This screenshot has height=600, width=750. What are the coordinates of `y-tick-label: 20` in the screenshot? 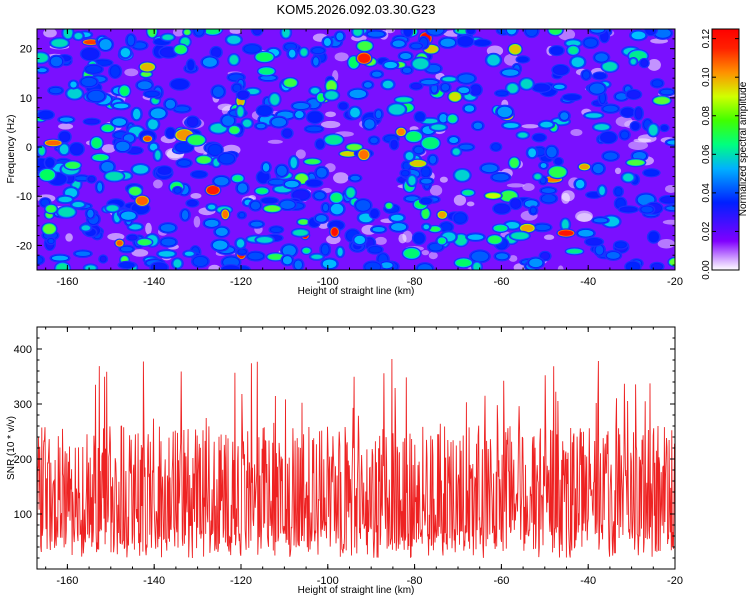 It's located at (26, 50).